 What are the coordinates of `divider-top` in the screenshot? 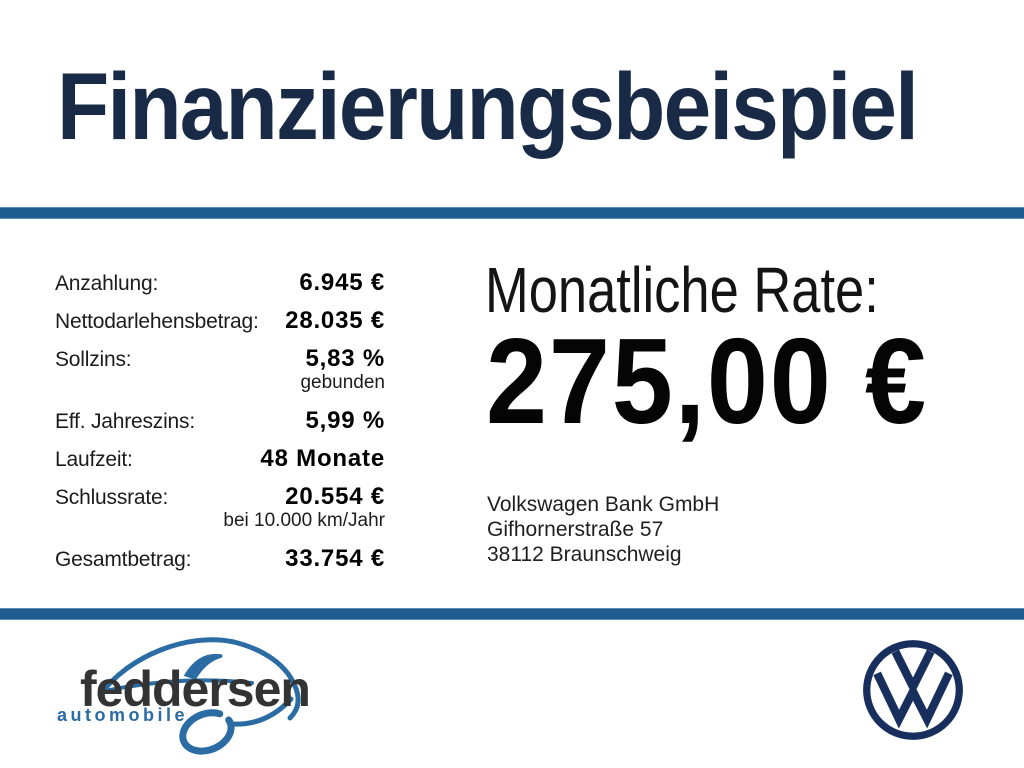 It's located at (512, 213).